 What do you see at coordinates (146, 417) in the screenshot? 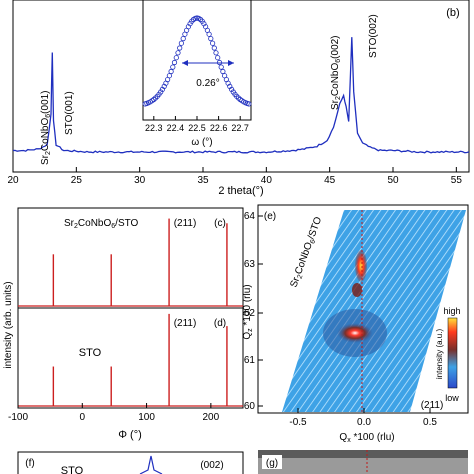
I see `panel-d-x-tick-label: 100` at bounding box center [146, 417].